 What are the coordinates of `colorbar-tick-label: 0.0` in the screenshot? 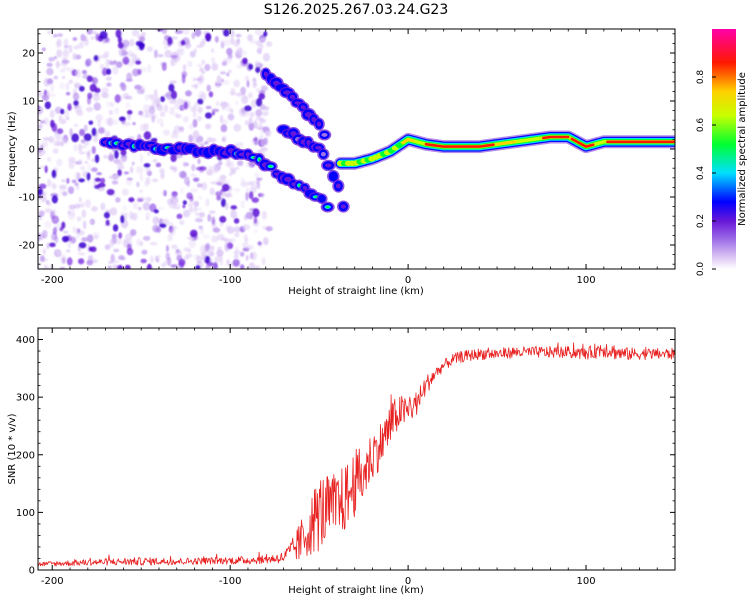 It's located at (701, 269).